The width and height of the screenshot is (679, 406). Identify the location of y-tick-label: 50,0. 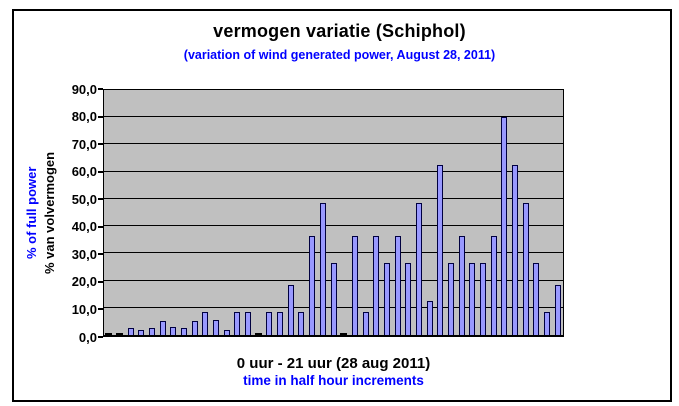
(84, 199).